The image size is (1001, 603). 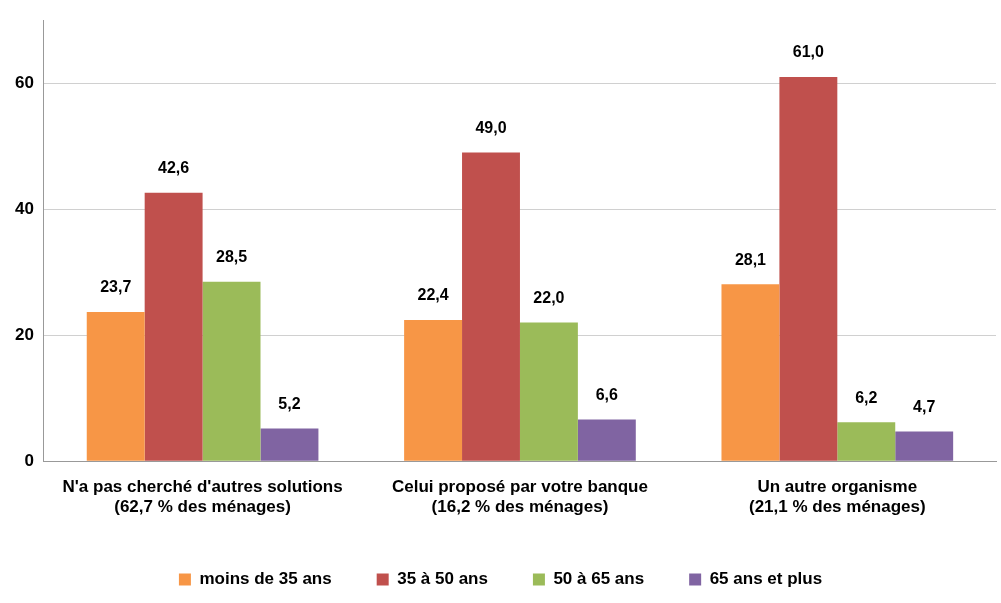 I want to click on data-label: 49,0, so click(x=491, y=127).